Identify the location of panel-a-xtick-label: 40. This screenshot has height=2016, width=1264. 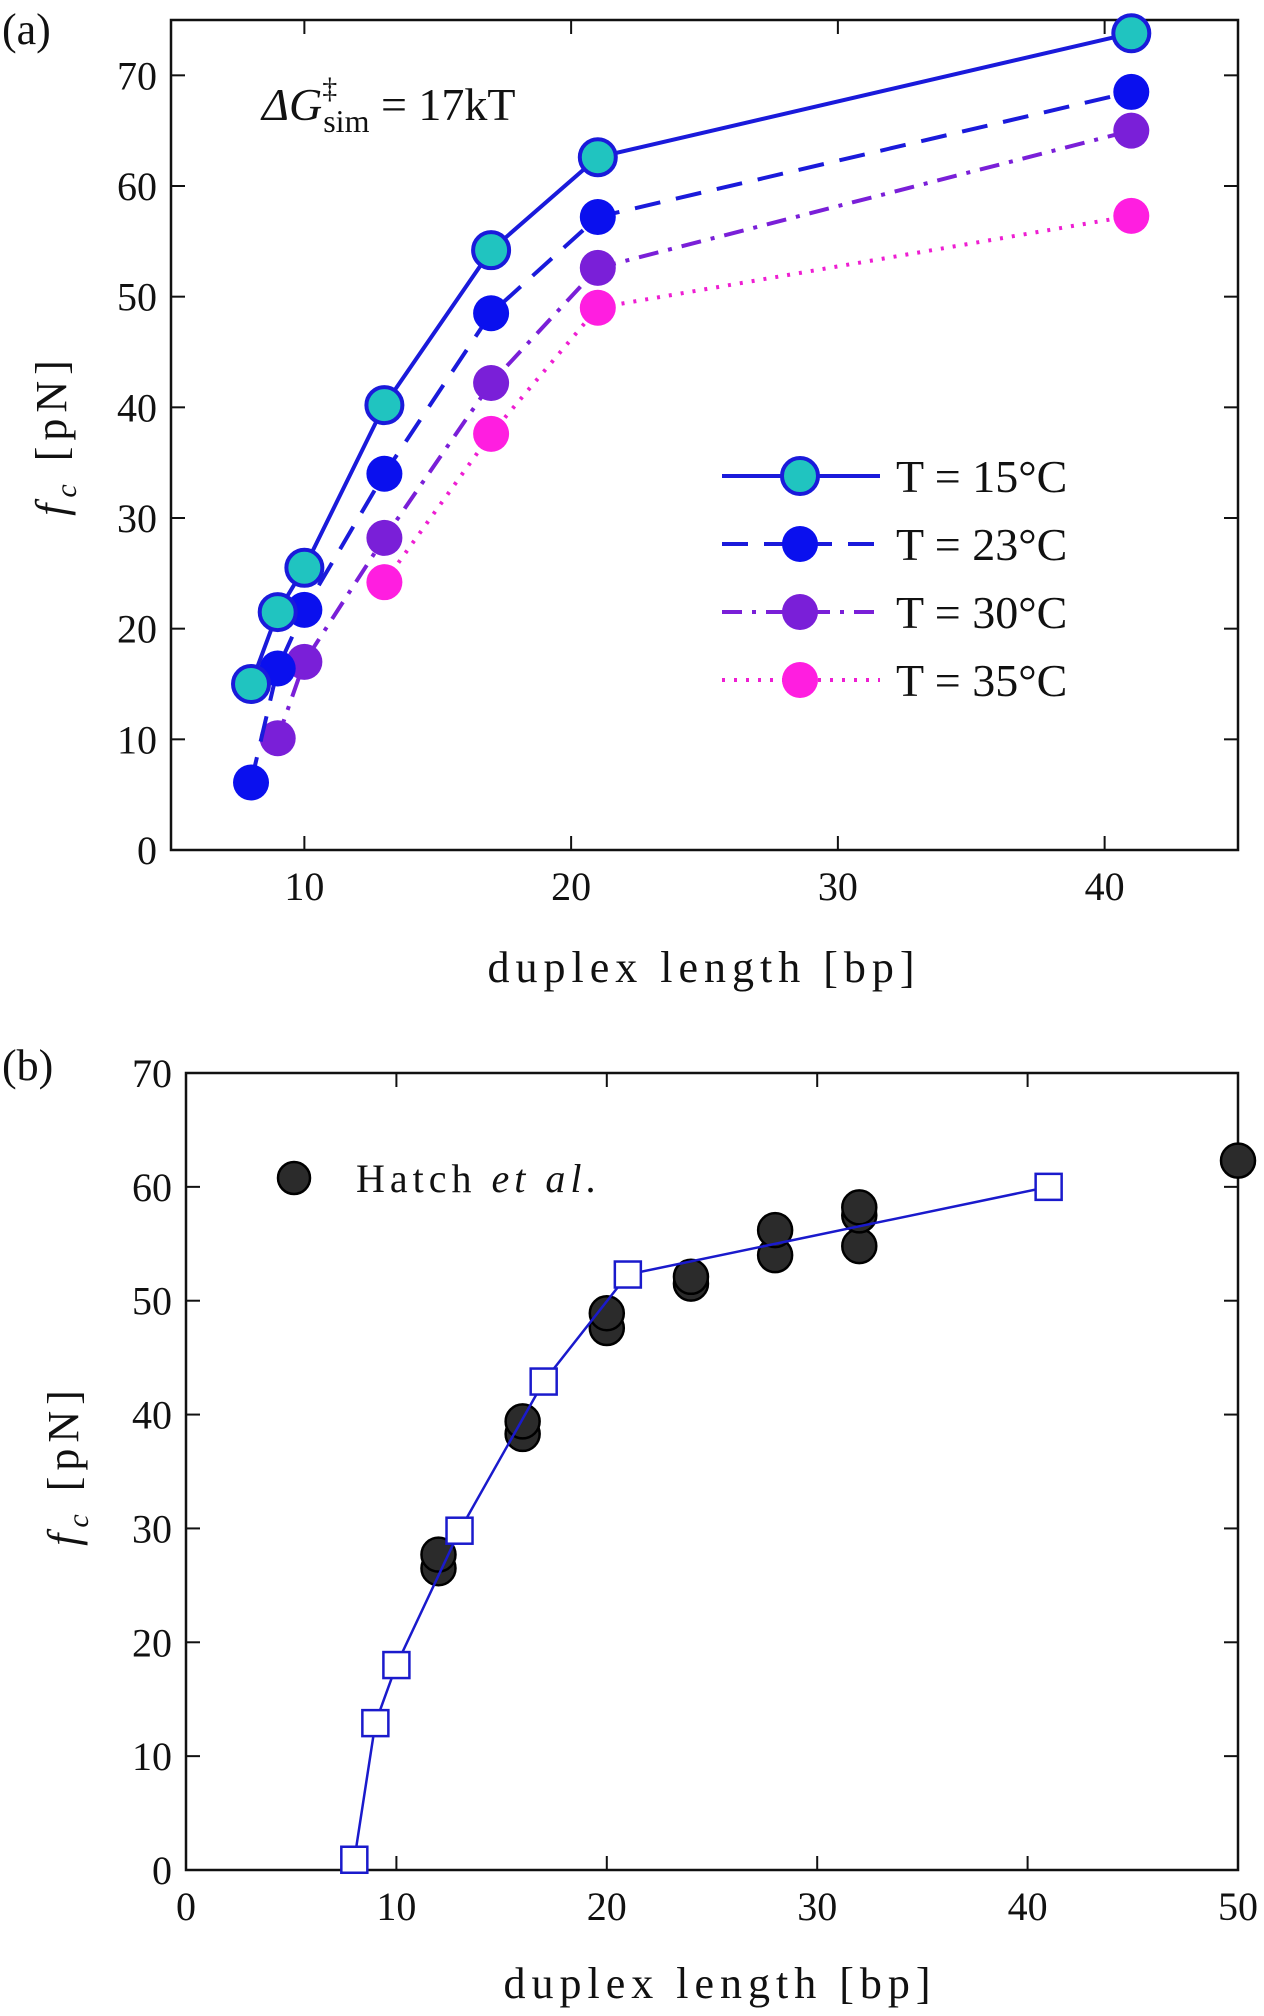
(1105, 886).